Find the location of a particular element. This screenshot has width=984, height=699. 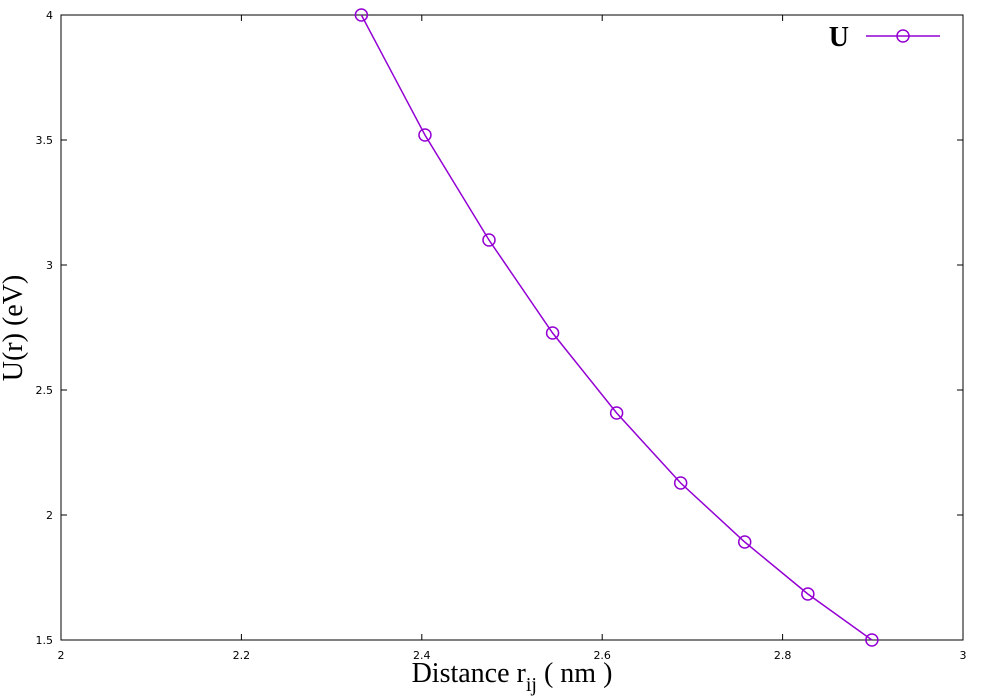

y-tick-label: 4 is located at coordinates (49, 15).